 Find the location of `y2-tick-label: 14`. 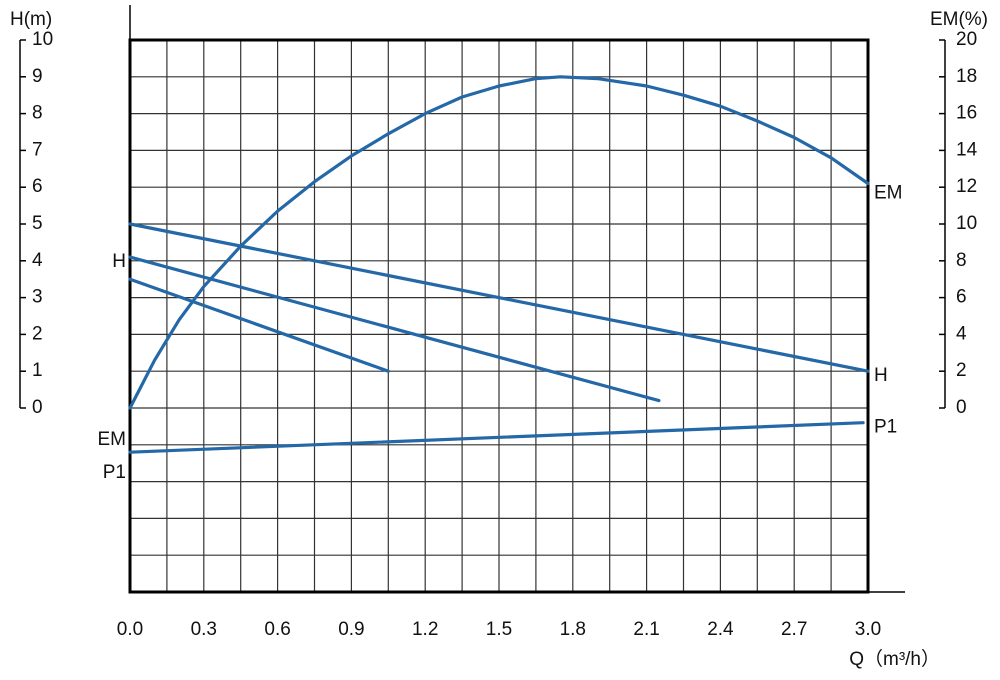

y2-tick-label: 14 is located at coordinates (967, 149).